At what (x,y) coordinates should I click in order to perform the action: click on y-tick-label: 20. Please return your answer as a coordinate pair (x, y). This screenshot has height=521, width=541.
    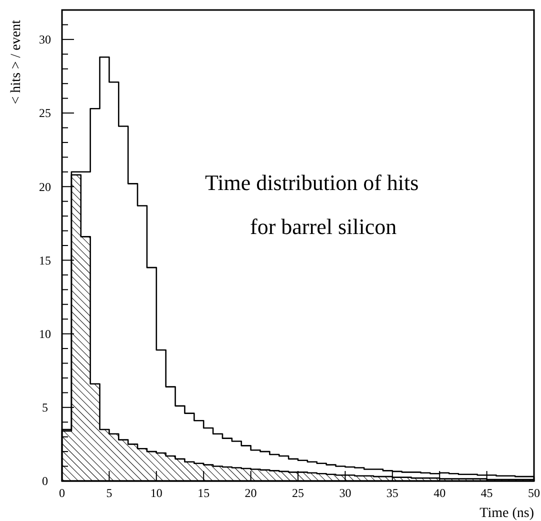
    Looking at the image, I should click on (45, 187).